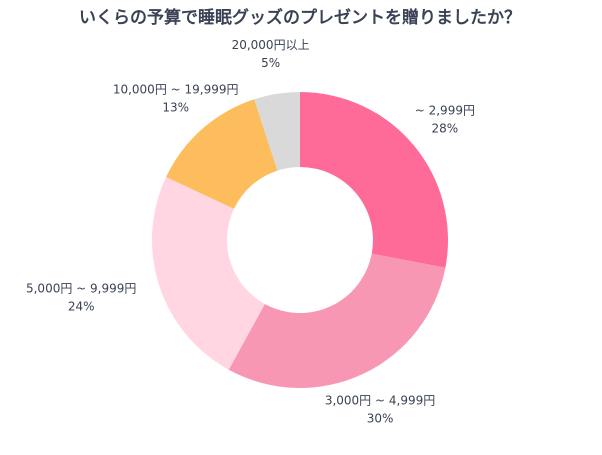 The width and height of the screenshot is (602, 455). What do you see at coordinates (271, 45) in the screenshot?
I see `segment-label: 20,000円以上` at bounding box center [271, 45].